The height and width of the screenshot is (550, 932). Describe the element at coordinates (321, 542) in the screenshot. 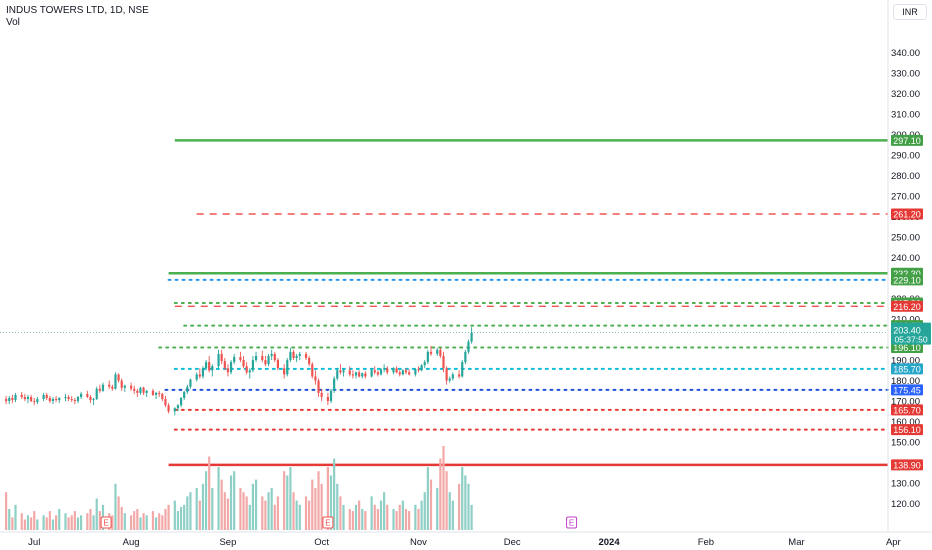

I see `x-tick-label: Oct` at that location.